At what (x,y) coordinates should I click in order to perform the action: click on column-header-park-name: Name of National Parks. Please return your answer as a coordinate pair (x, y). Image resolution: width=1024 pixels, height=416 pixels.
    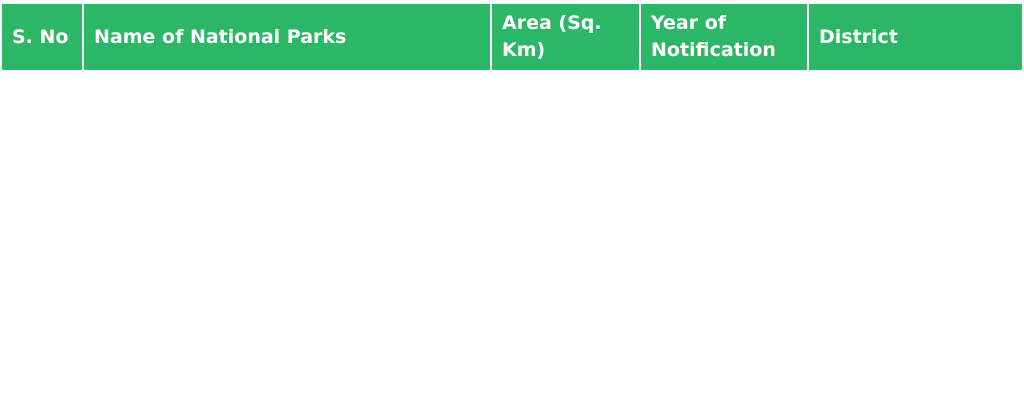
    Looking at the image, I should click on (286, 37).